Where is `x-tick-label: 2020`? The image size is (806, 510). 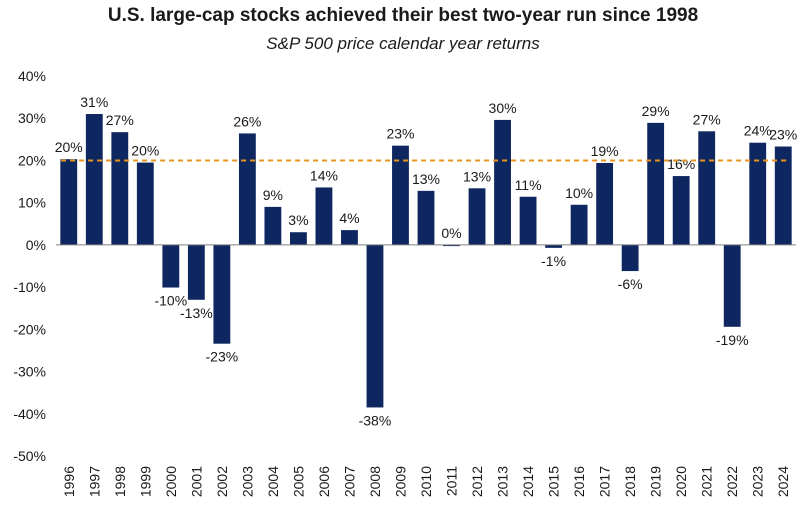
x-tick-label: 2020 is located at coordinates (681, 481).